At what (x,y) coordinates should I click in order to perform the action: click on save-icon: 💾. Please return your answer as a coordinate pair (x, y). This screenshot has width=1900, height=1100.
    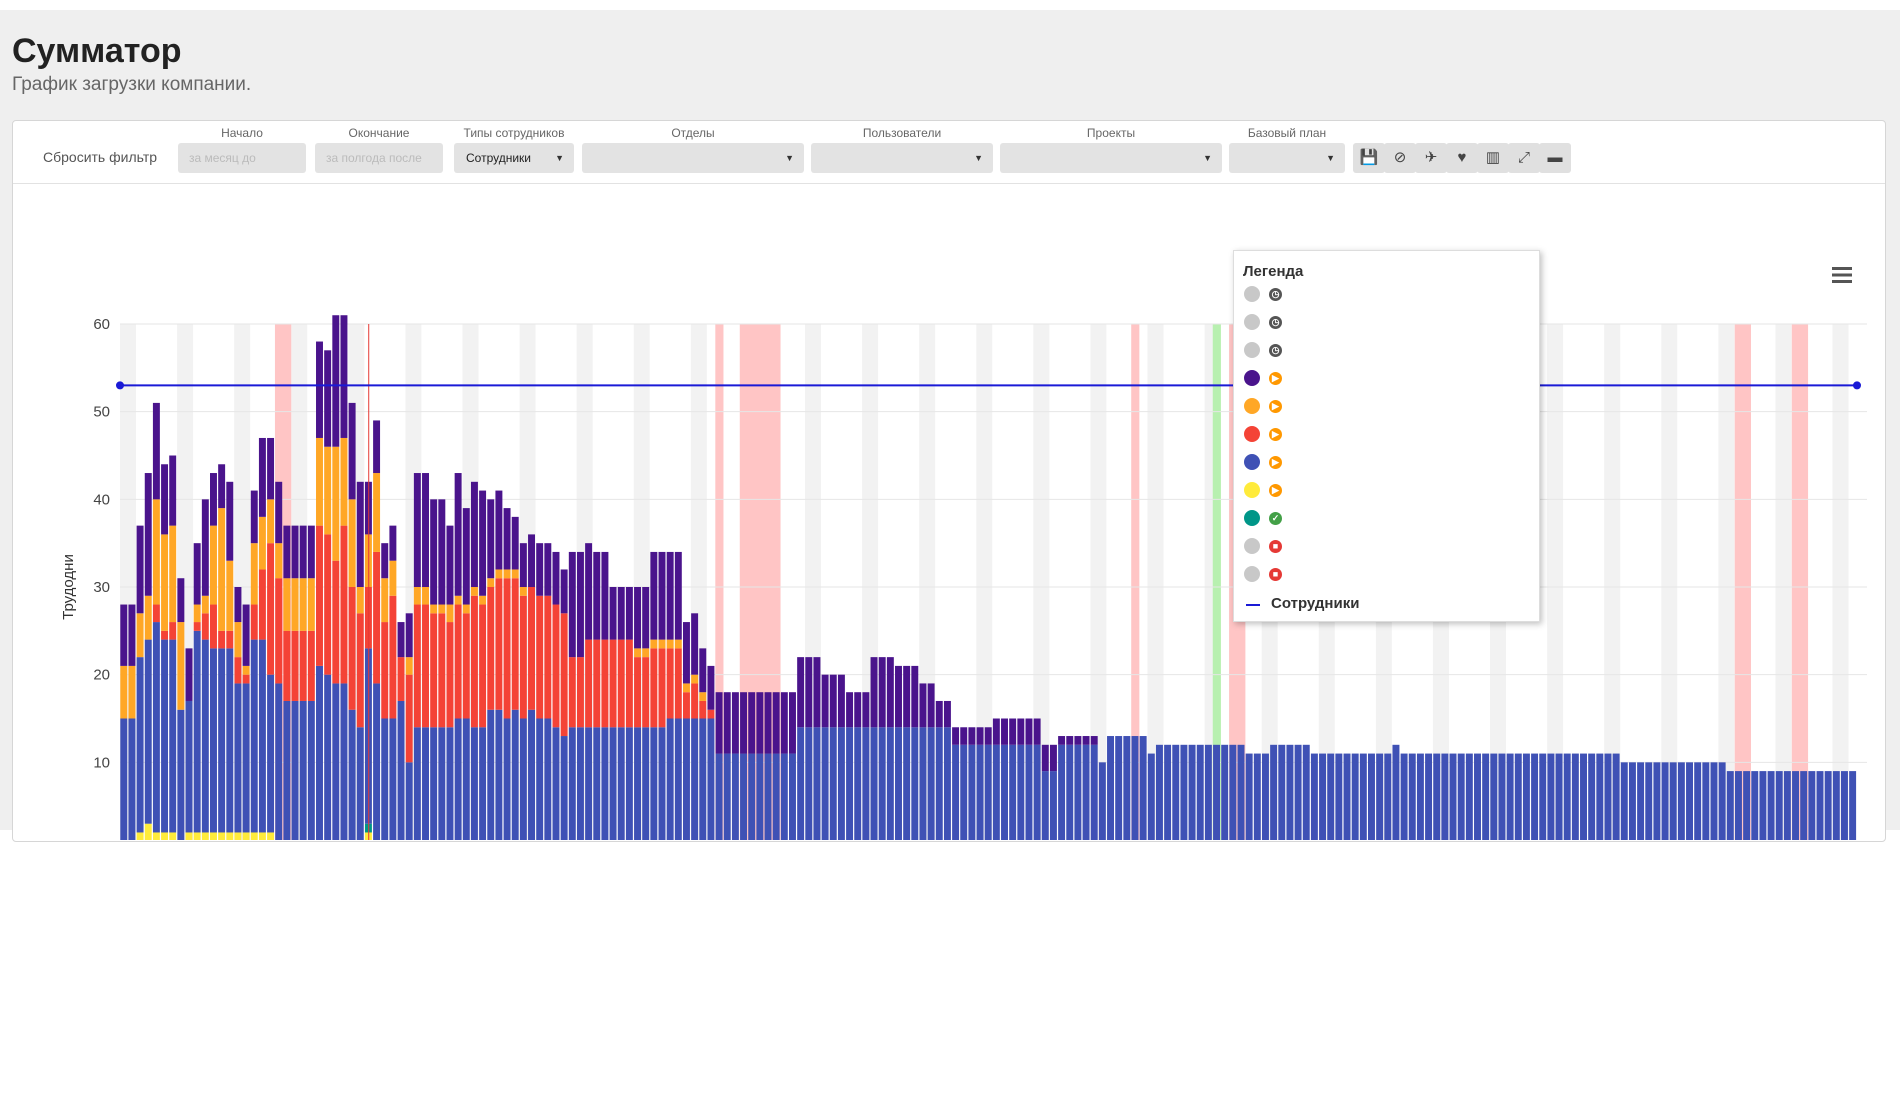
    Looking at the image, I should click on (1369, 158).